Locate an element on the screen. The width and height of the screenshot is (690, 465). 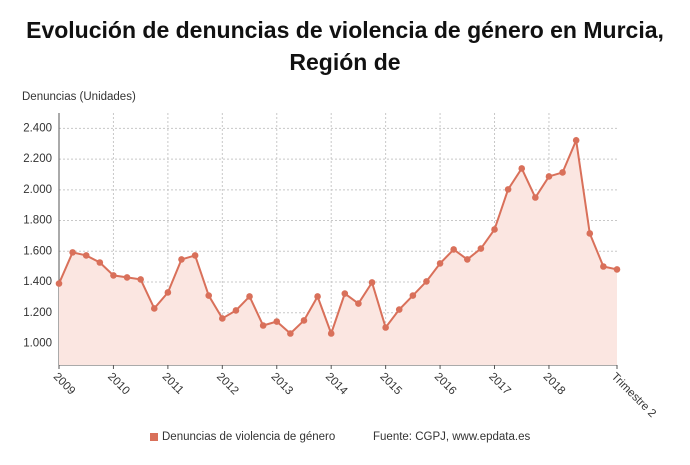
x-tick-label: 2015 is located at coordinates (390, 384).